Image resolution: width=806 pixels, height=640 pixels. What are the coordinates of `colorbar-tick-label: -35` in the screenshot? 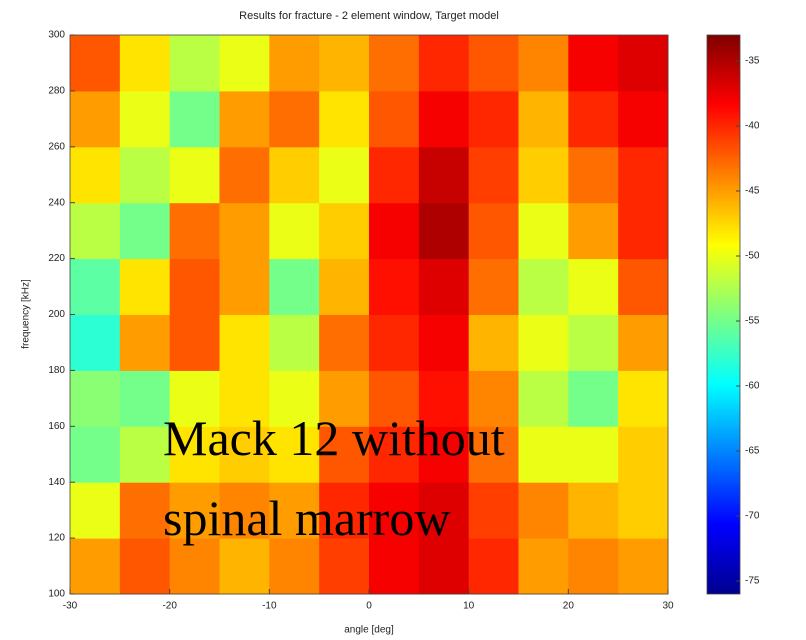 It's located at (752, 61).